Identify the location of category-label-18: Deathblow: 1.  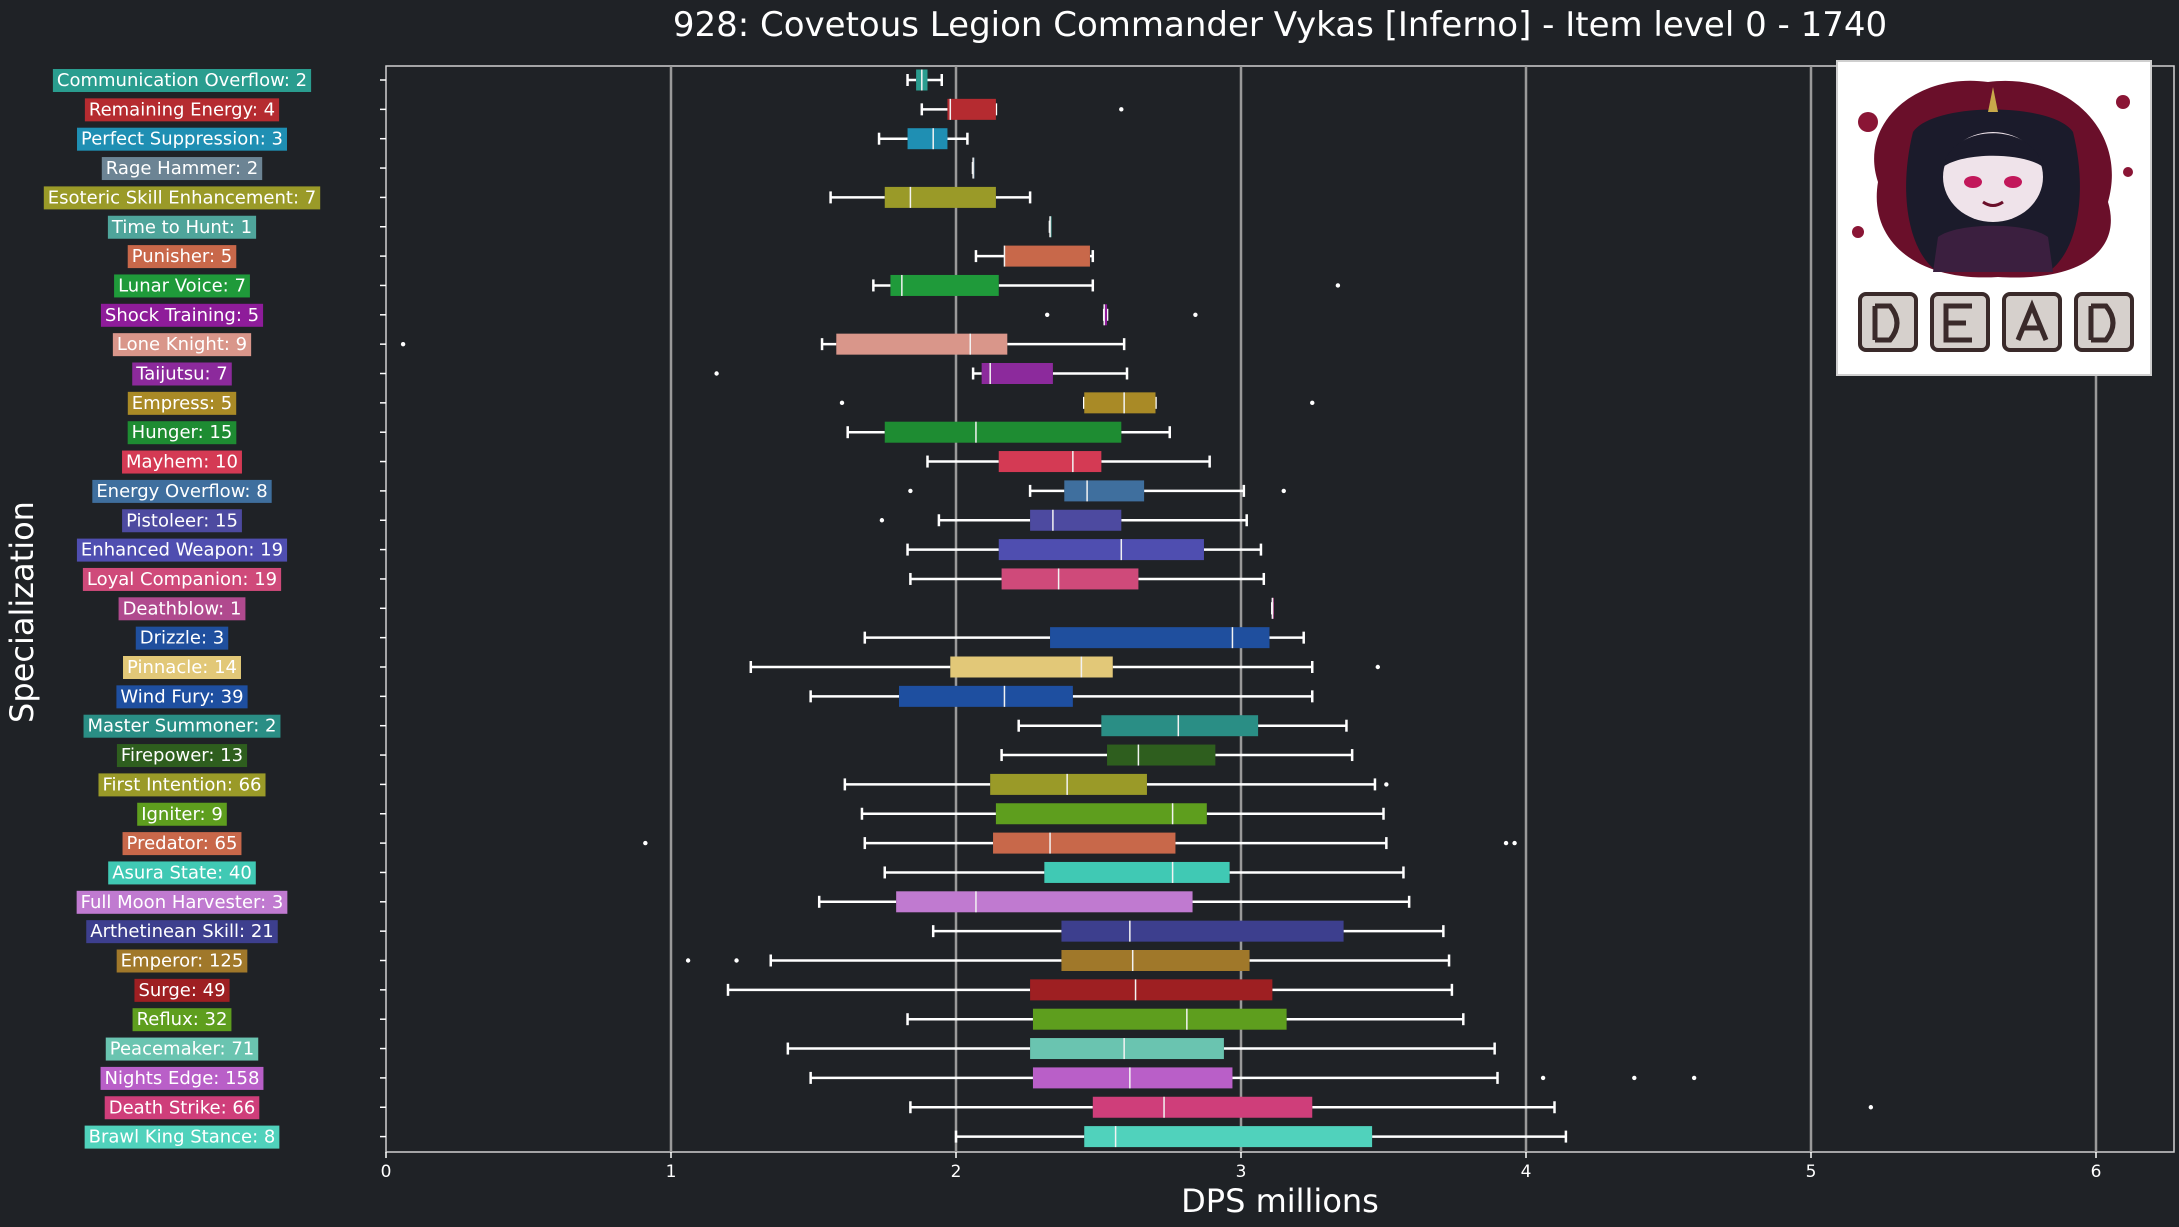
(182, 609).